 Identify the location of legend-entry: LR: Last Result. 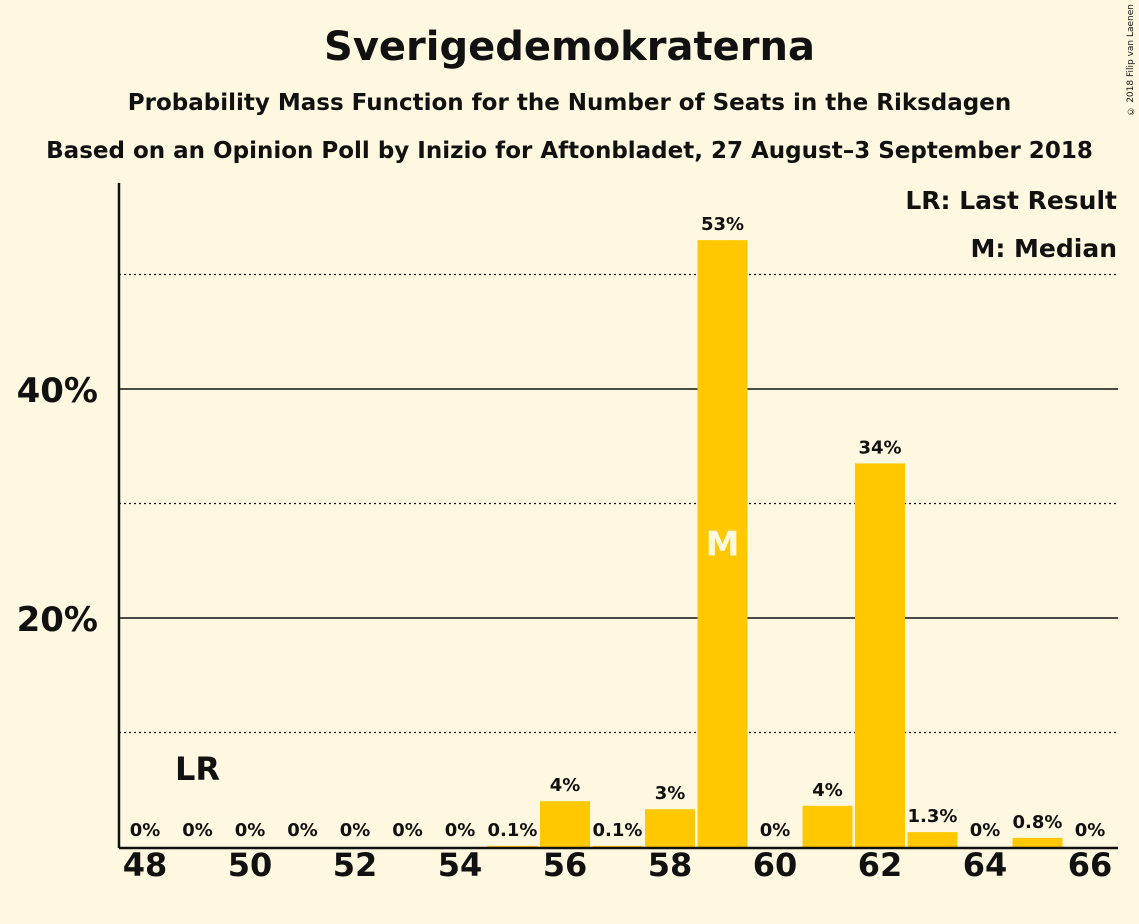
(1011, 200).